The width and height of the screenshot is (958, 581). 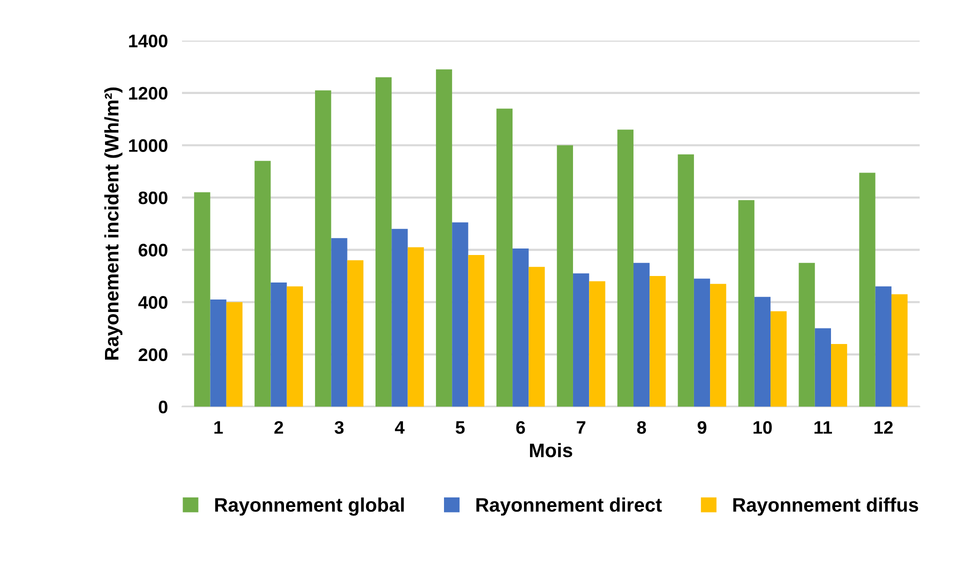 What do you see at coordinates (148, 41) in the screenshot?
I see `y-tick-label: 1400` at bounding box center [148, 41].